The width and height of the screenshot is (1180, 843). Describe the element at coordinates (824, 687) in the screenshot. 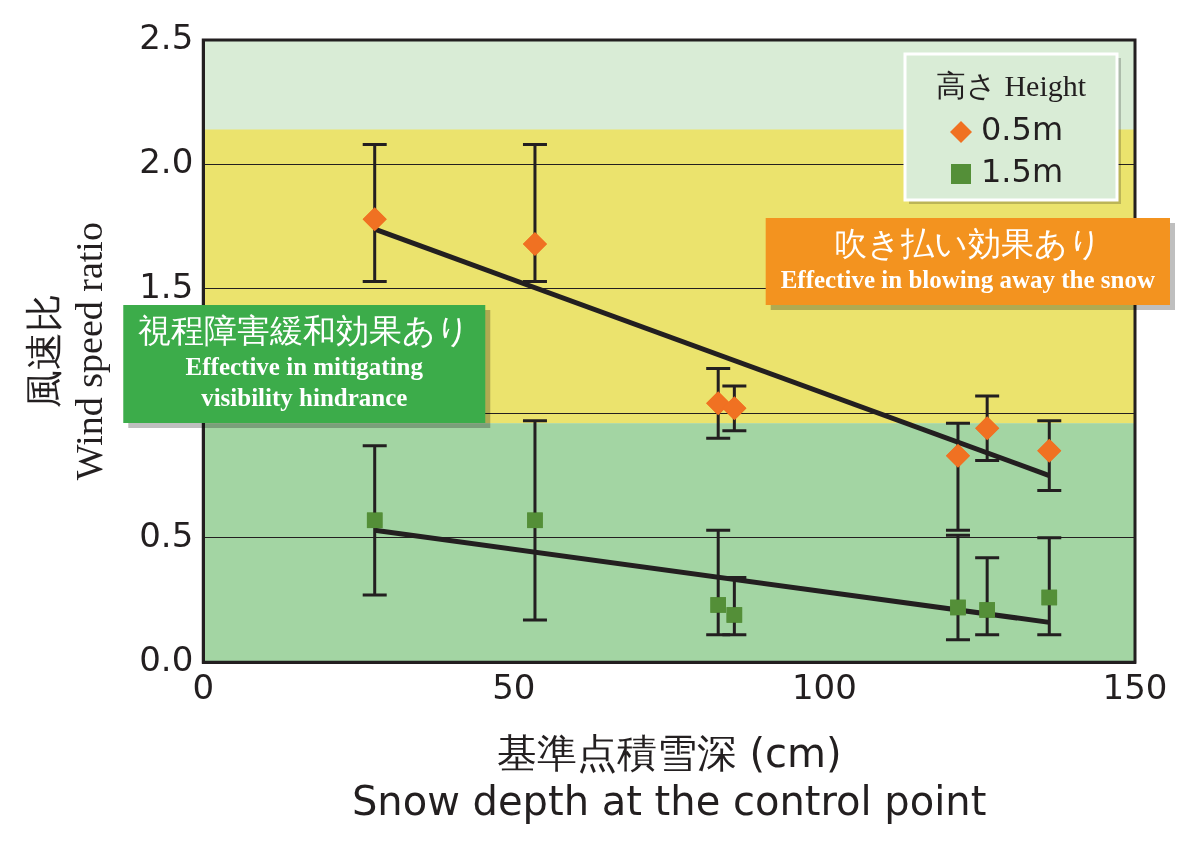

I see `x-tick-label: 100` at that location.